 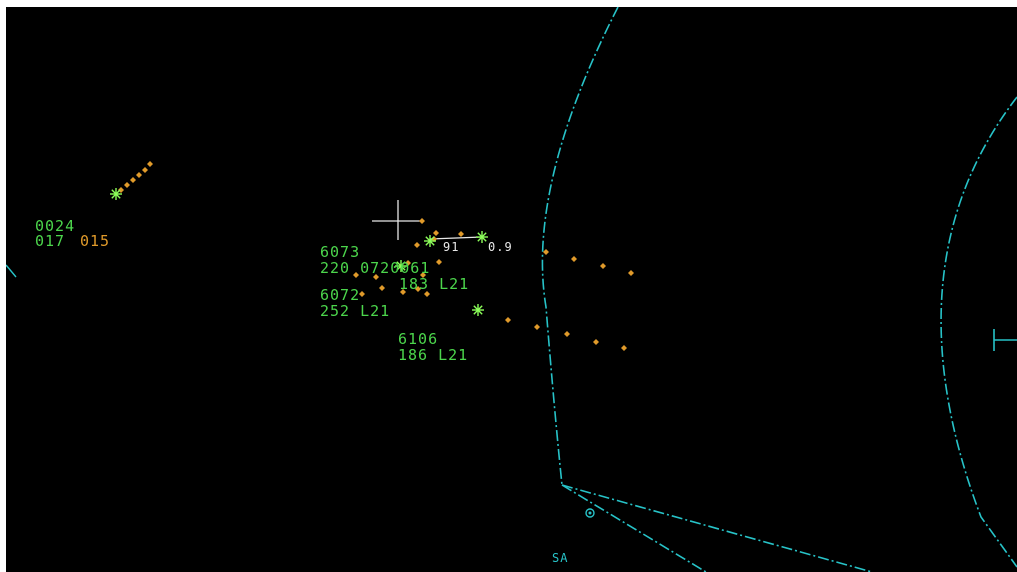 I want to click on datablock-6073-line1: 6073, so click(x=340, y=252).